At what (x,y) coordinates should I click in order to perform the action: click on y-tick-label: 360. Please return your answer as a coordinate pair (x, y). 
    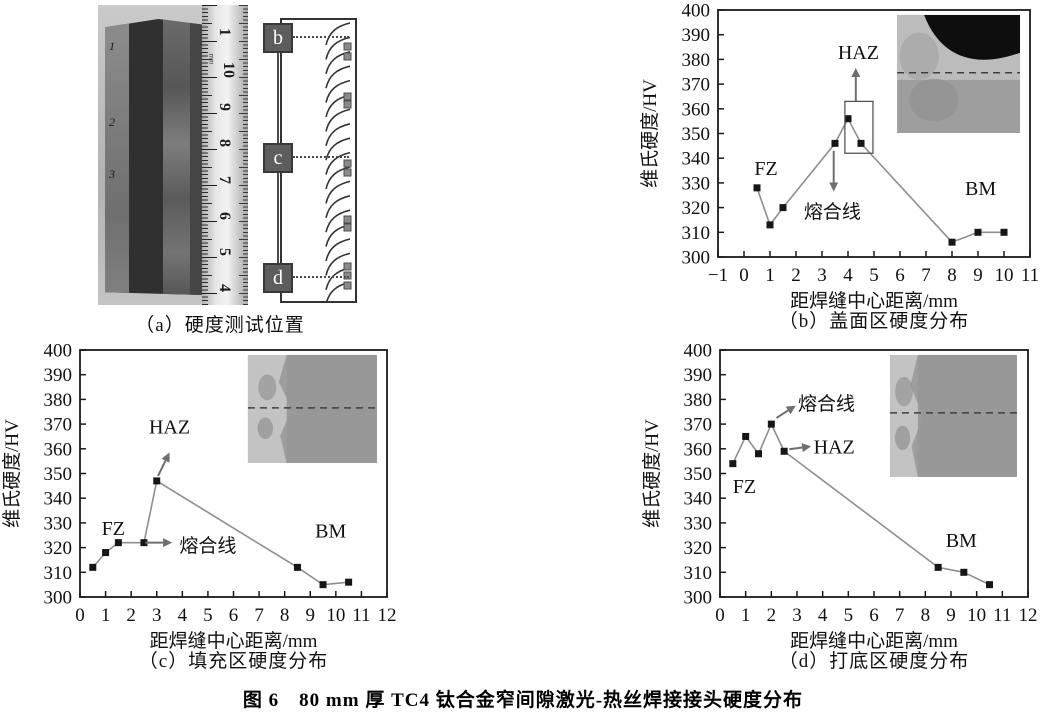
    Looking at the image, I should click on (696, 109).